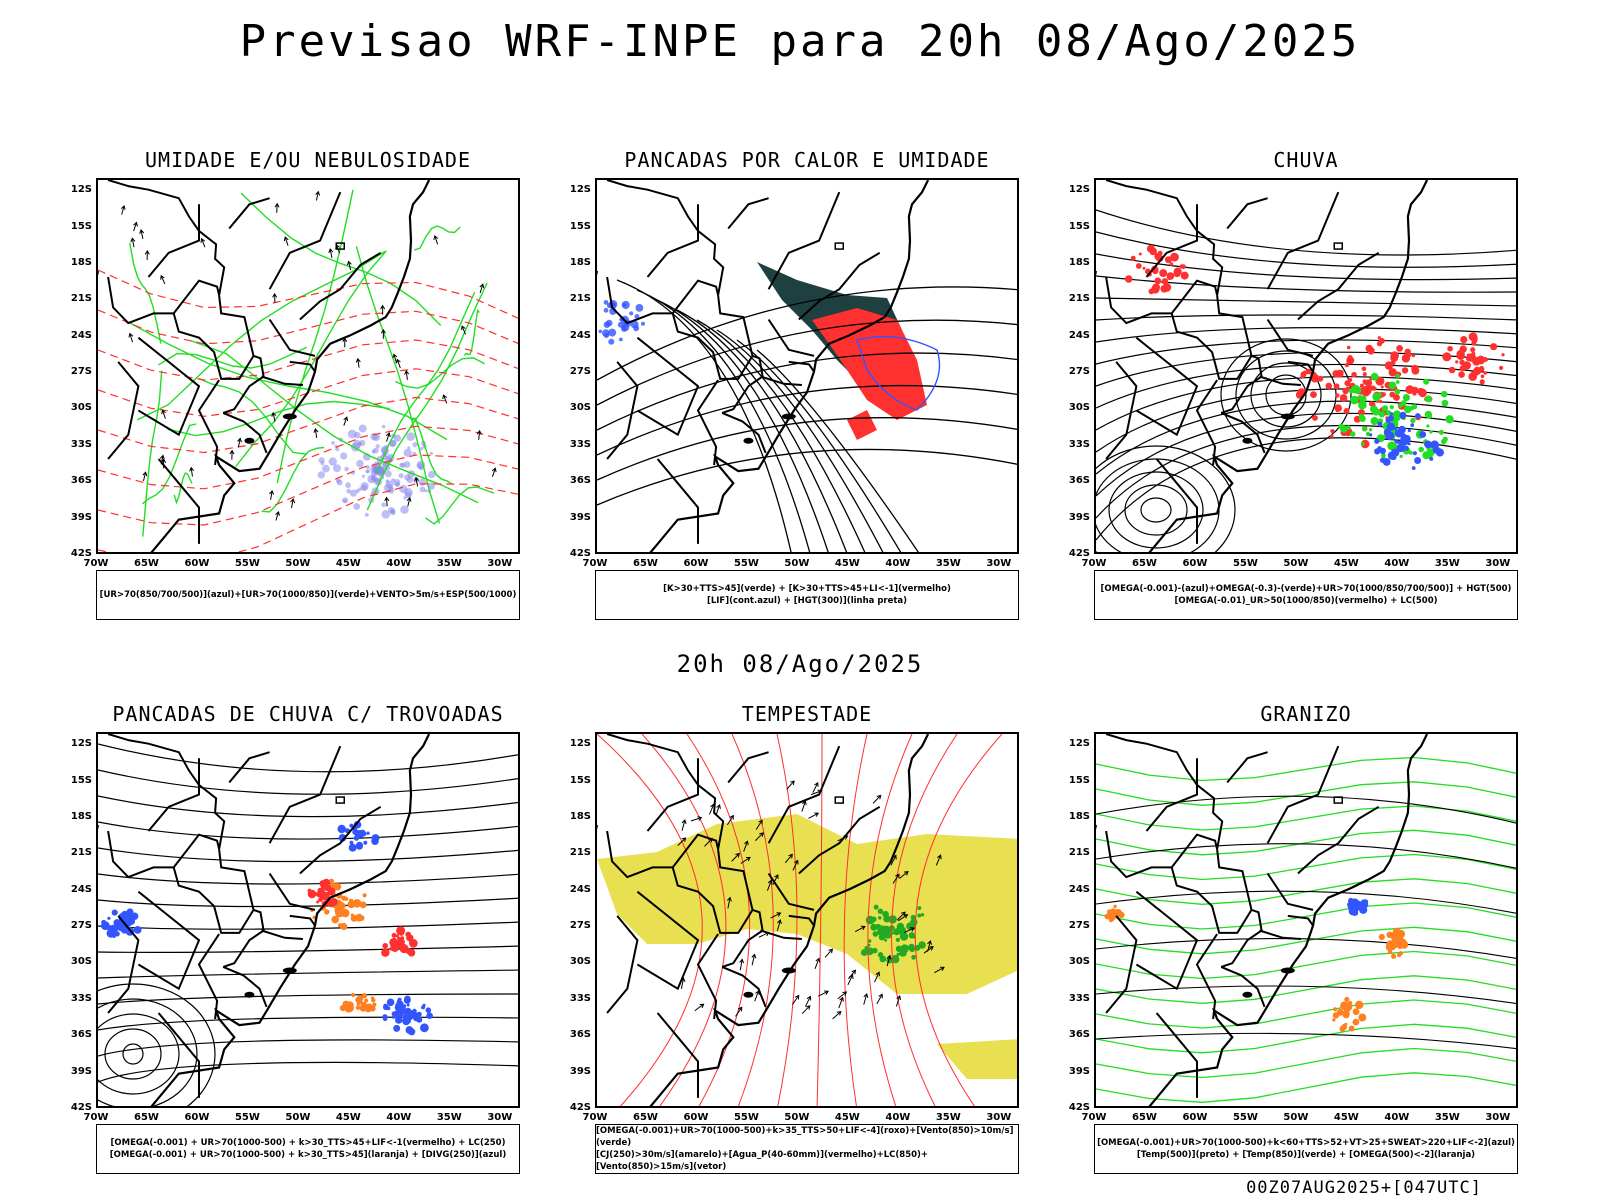 The image size is (1600, 1200). Describe the element at coordinates (807, 160) in the screenshot. I see `panel-title: PANCADAS POR CALOR E UMIDADE` at that location.